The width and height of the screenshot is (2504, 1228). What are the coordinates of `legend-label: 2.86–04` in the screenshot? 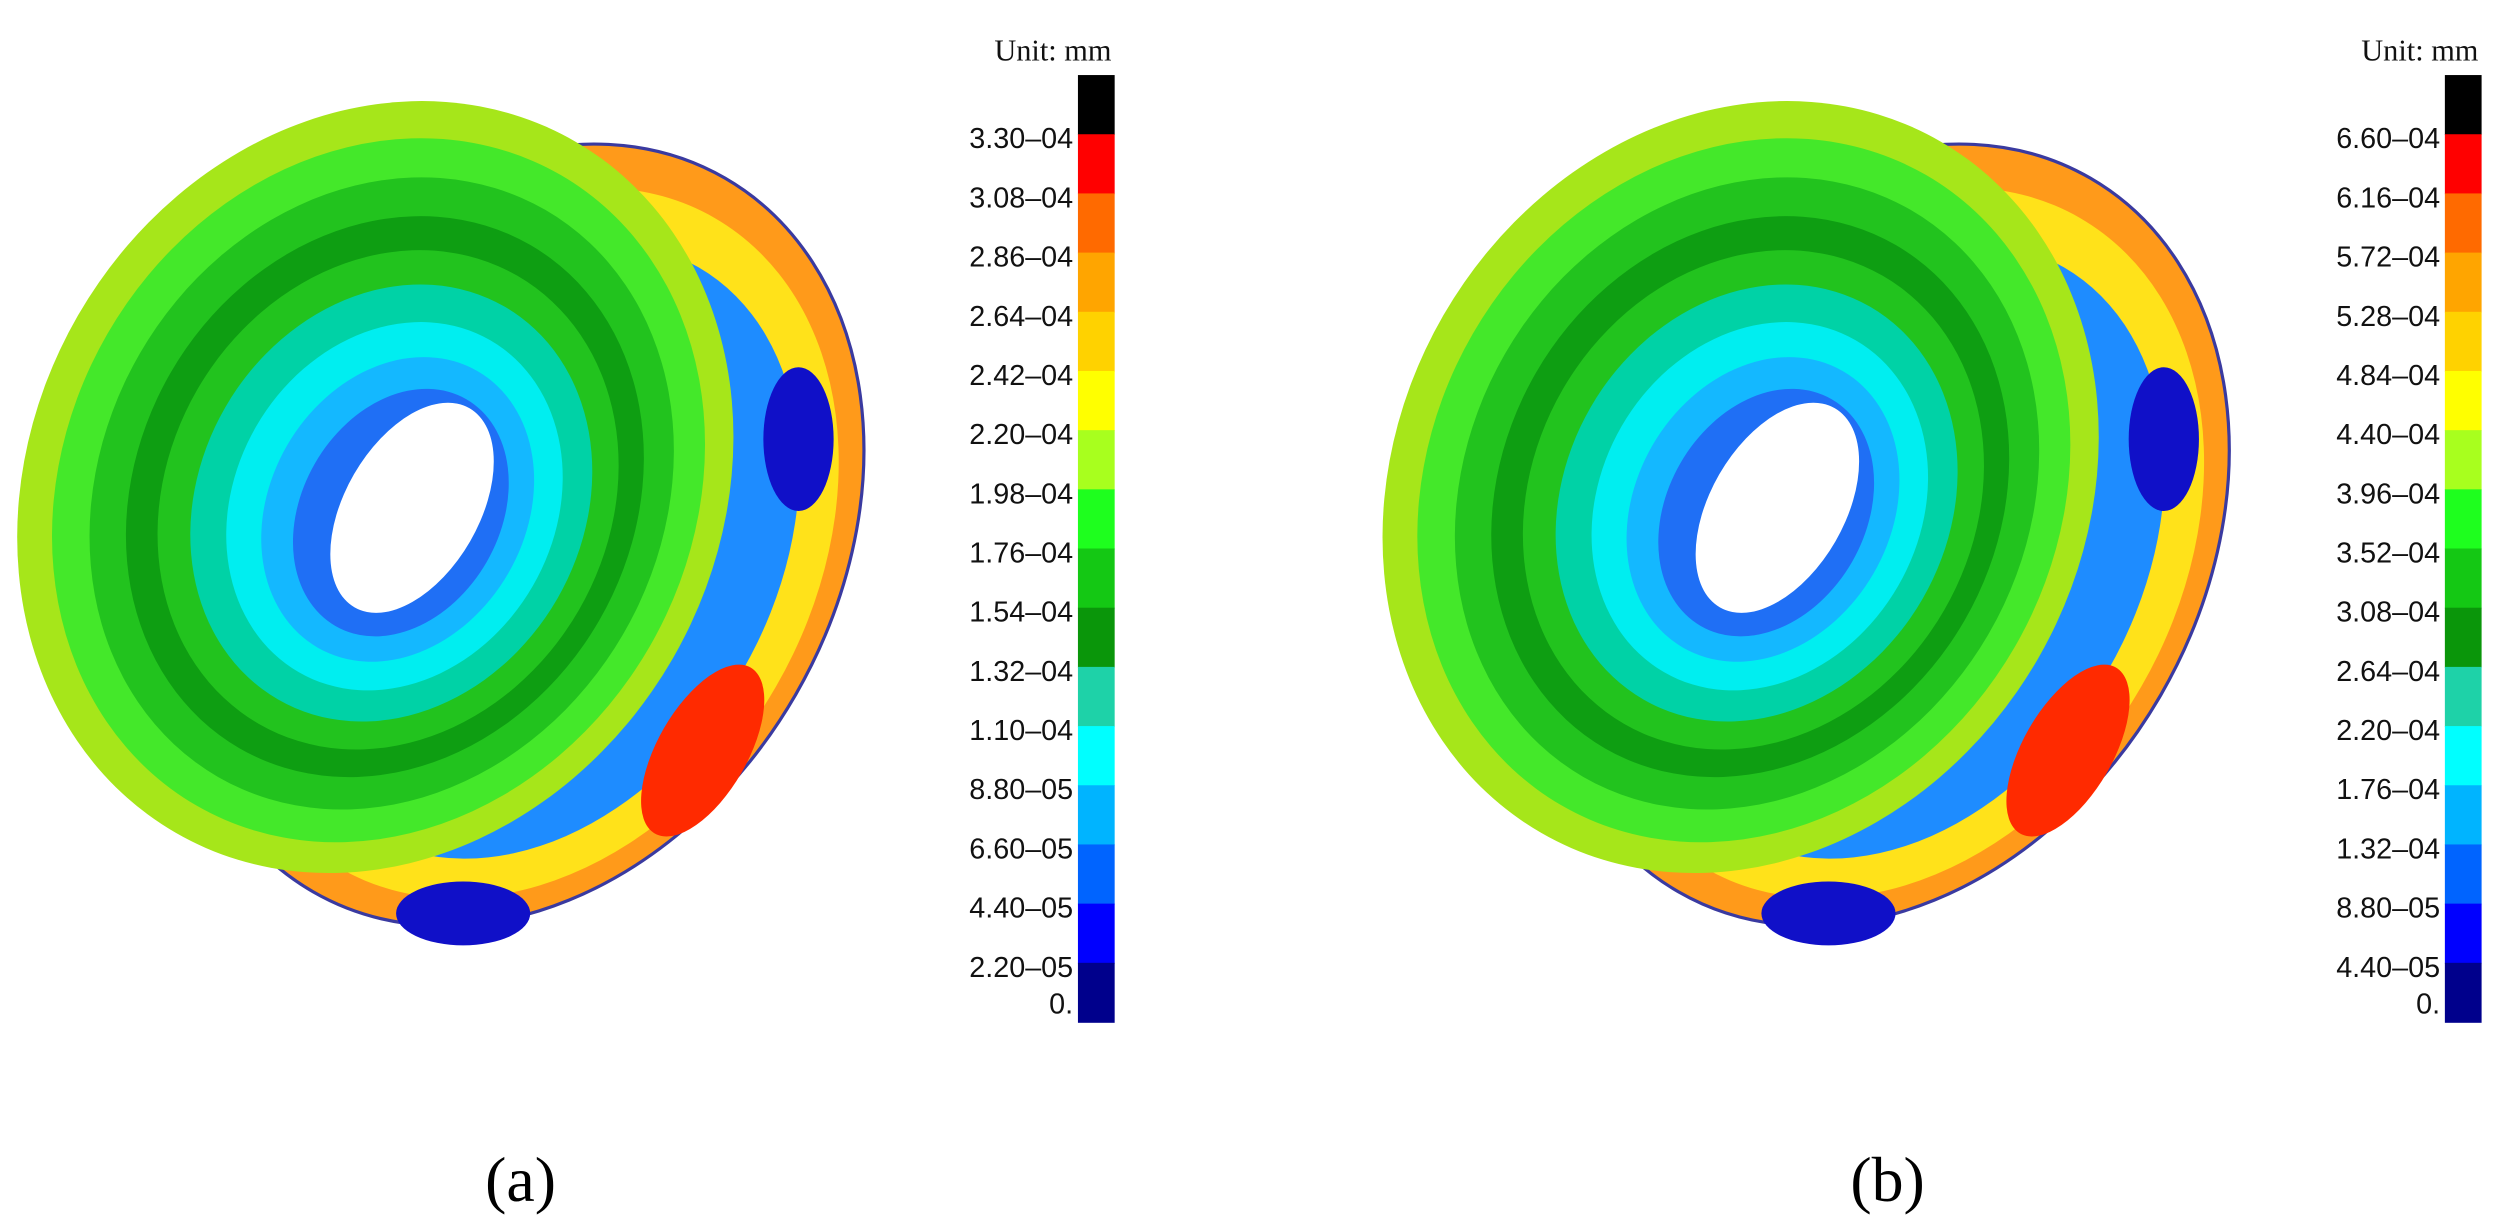 It's located at (1021, 258).